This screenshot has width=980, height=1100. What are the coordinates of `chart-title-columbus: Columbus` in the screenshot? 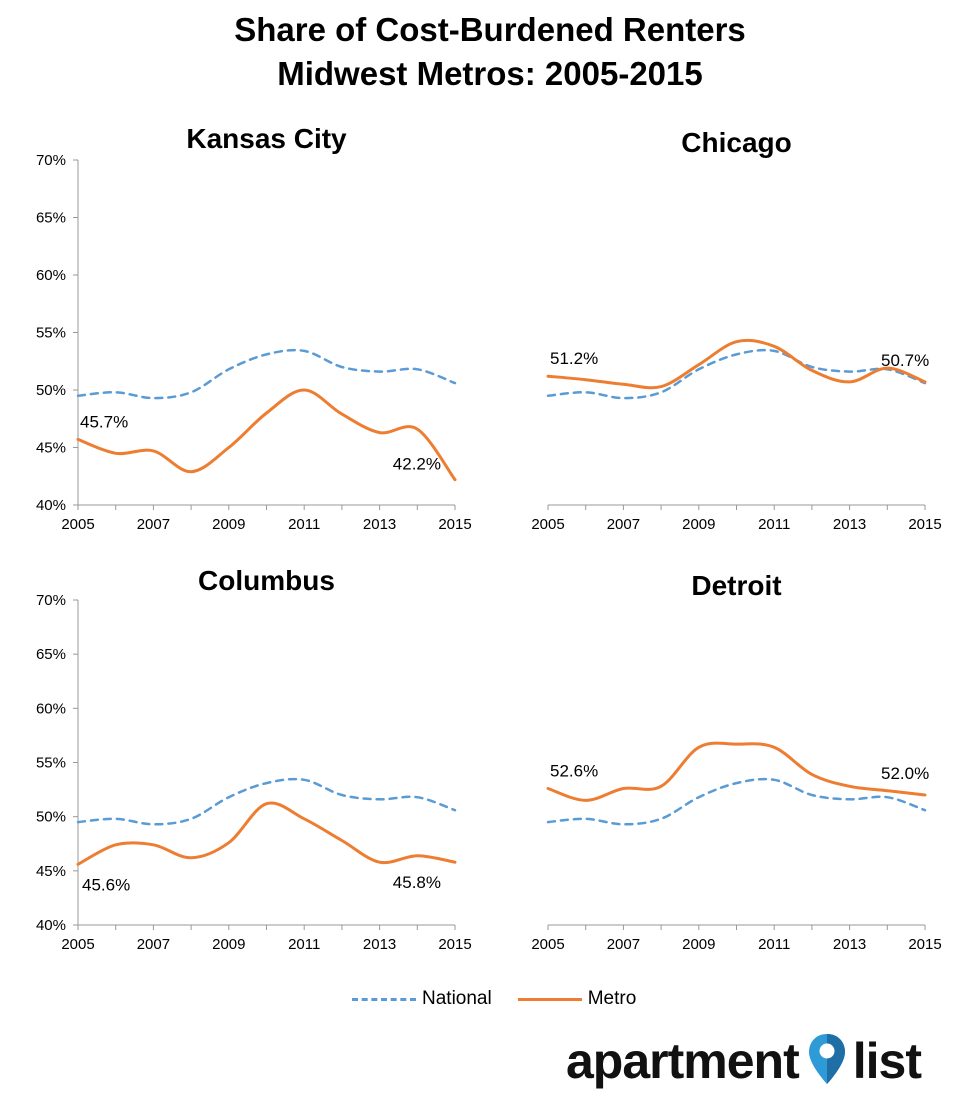 It's located at (266, 580).